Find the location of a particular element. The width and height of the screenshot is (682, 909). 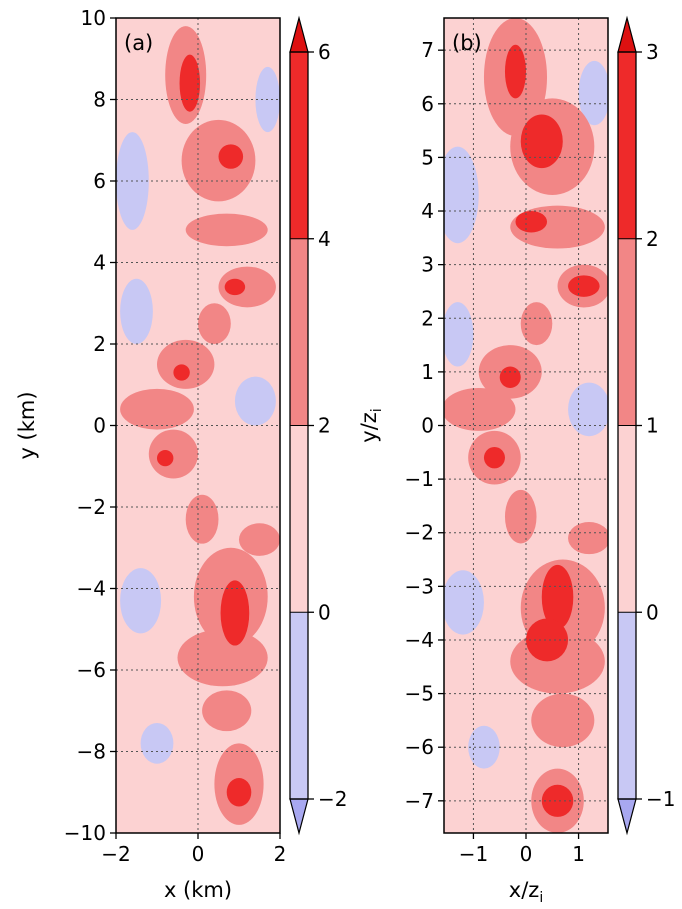

colorbar: −2 0 2 4 6 is located at coordinates (318, 425).